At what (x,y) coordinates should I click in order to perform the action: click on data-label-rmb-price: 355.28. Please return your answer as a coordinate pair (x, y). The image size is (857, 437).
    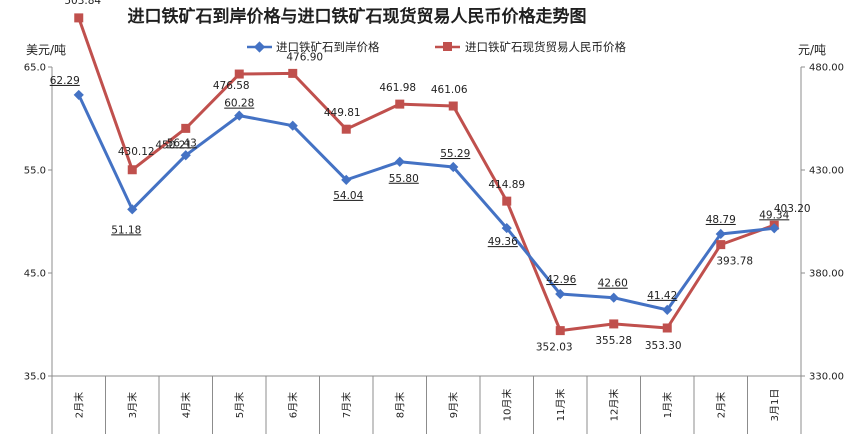
    Looking at the image, I should click on (613, 341).